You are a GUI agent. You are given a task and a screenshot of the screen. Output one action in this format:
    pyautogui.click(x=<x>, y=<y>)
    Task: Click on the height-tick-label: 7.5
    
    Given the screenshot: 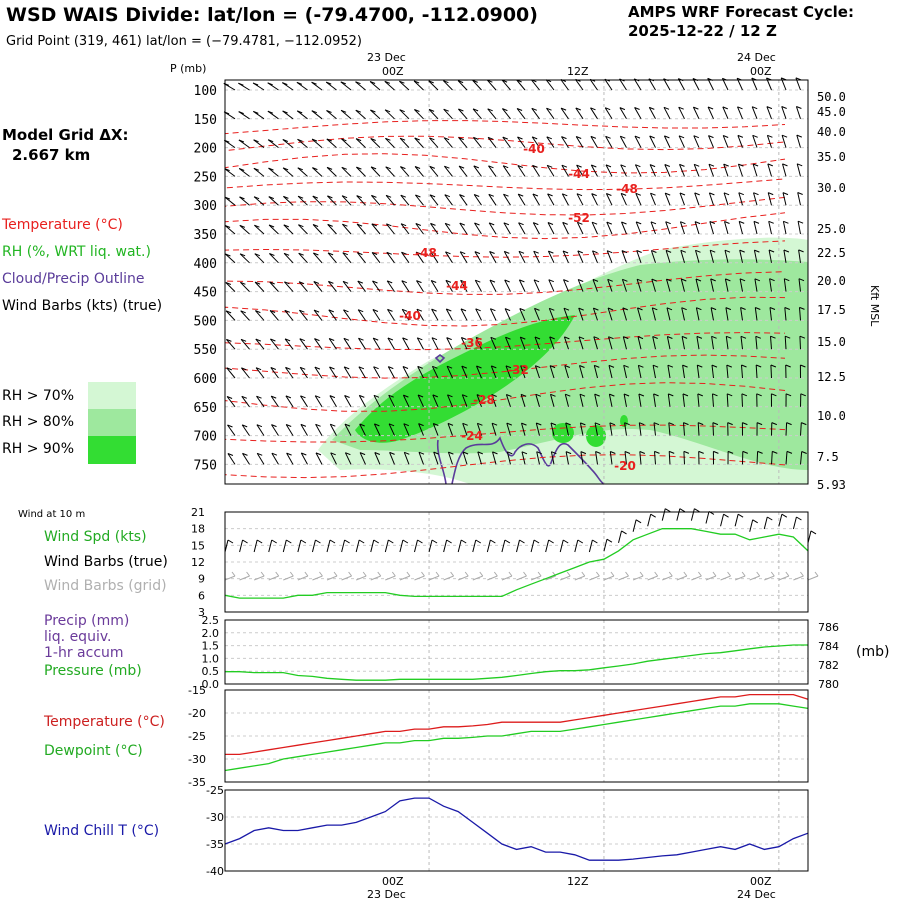 What is the action you would take?
    pyautogui.click(x=828, y=457)
    